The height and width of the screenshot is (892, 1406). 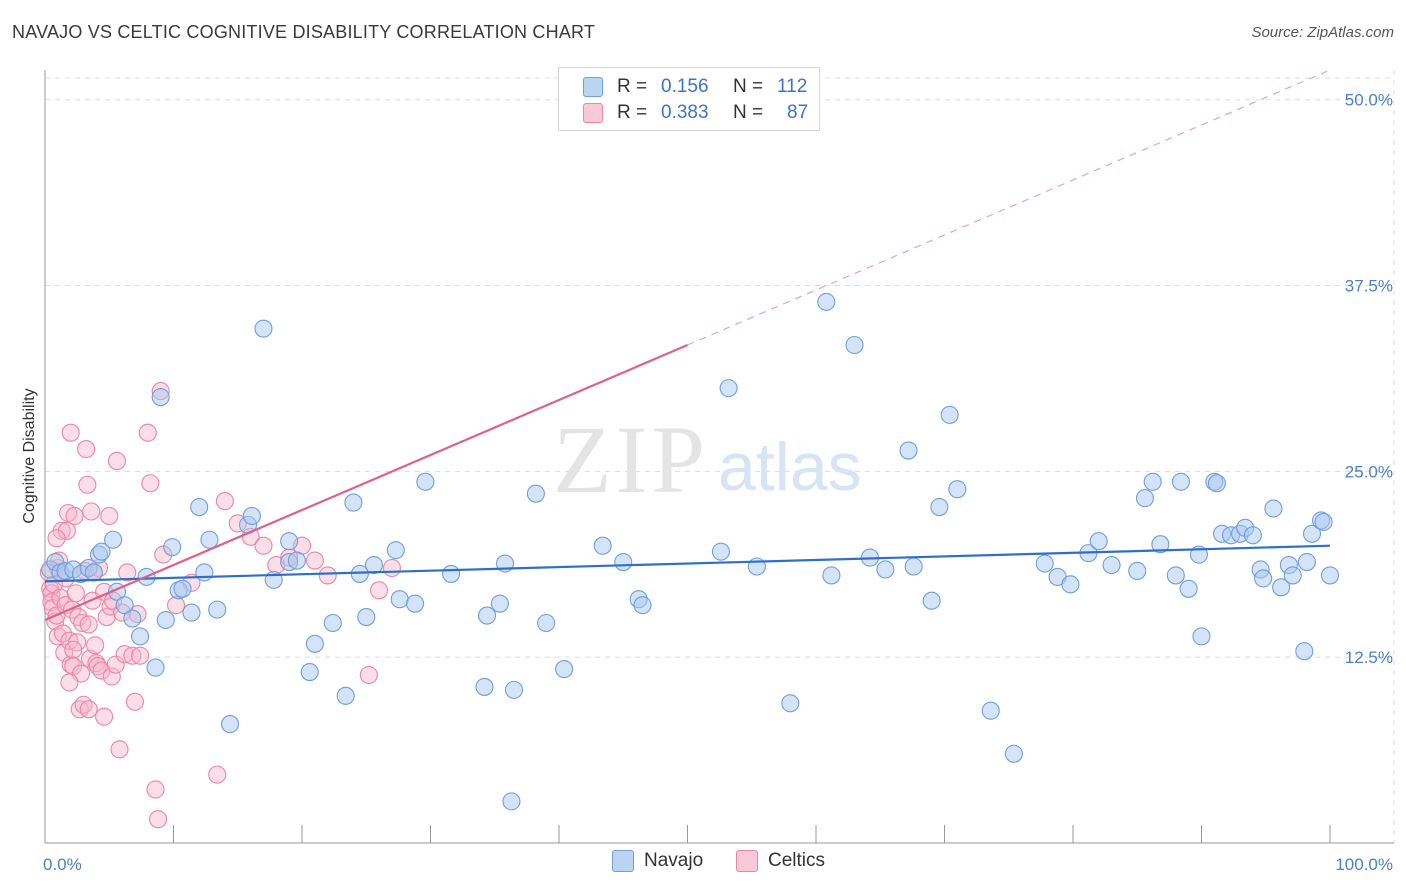 I want to click on legend-n-label: N =, so click(x=748, y=86).